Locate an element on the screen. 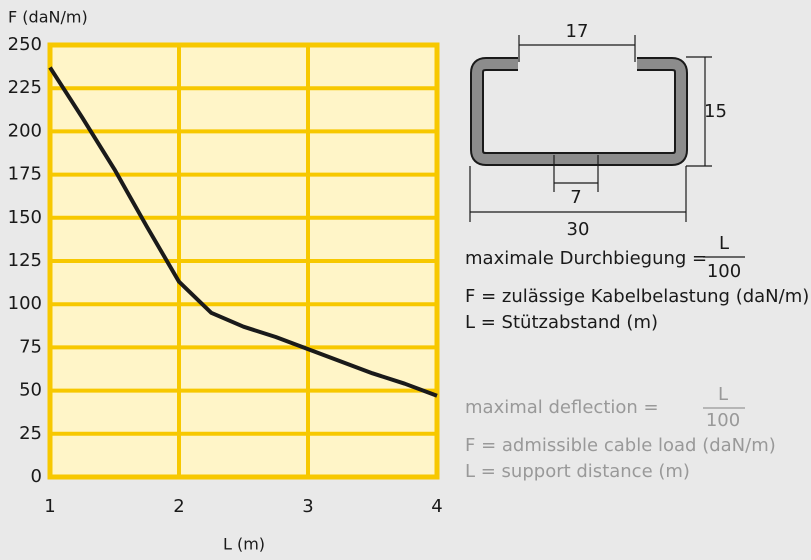 The width and height of the screenshot is (811, 560). dim-label: 17 is located at coordinates (577, 31).